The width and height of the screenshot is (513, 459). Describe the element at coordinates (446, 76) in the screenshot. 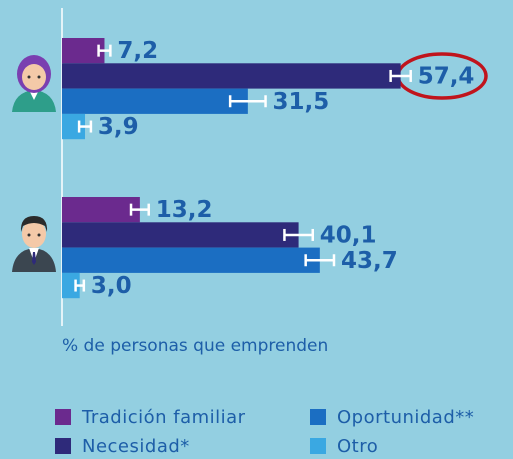

I see `value-label: 57,4` at that location.